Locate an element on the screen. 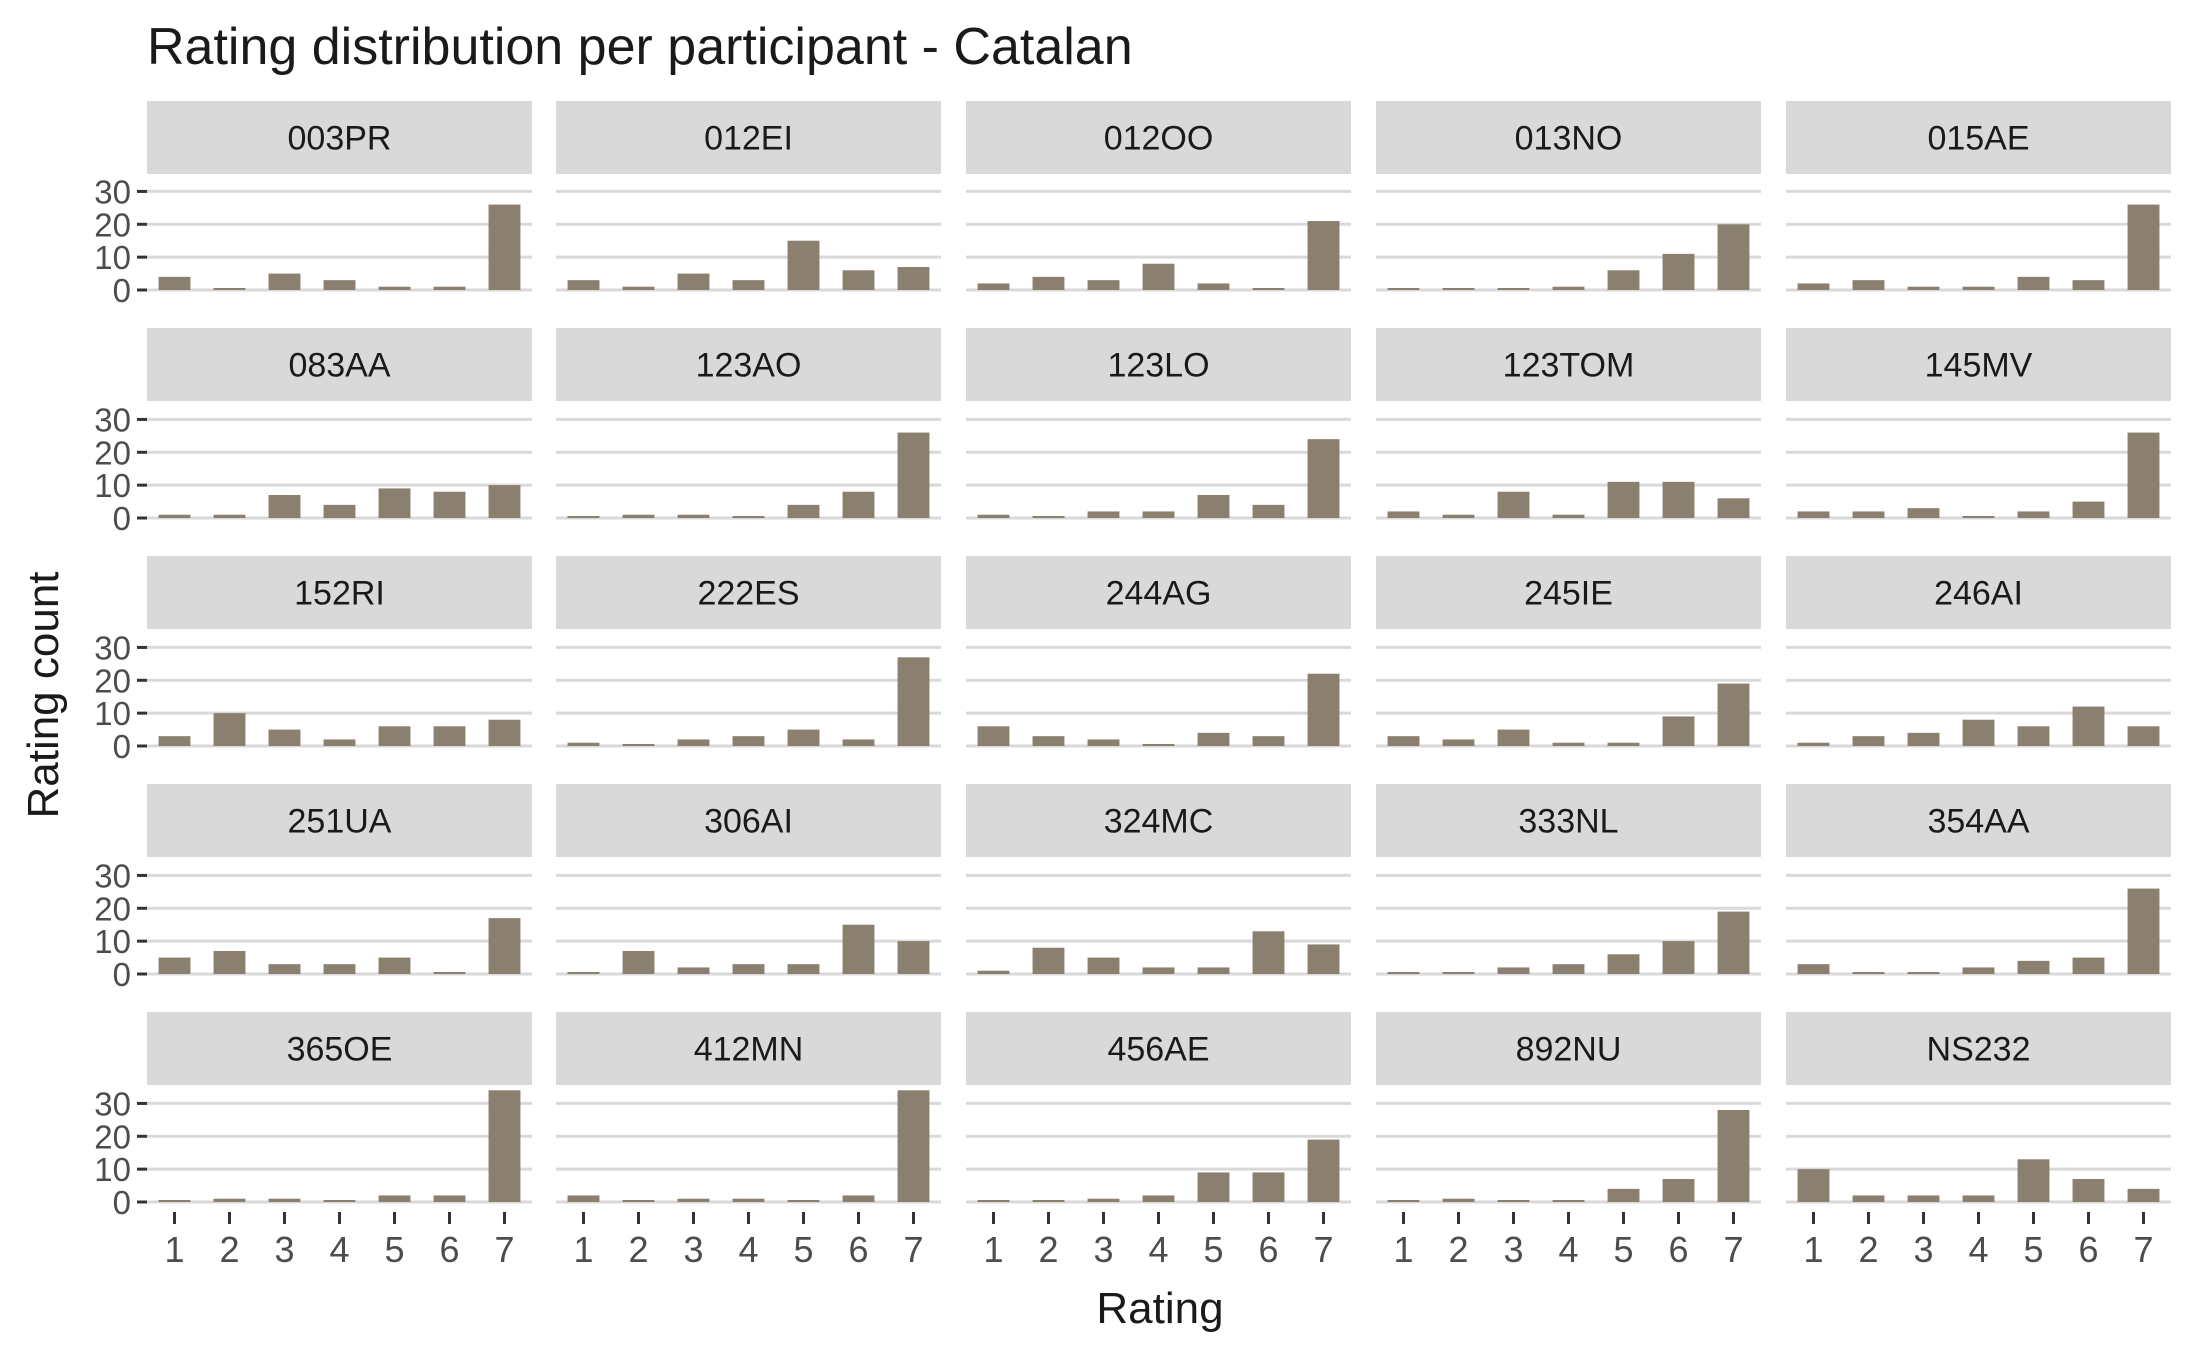  x-tick-label: 1 is located at coordinates (1403, 1249).